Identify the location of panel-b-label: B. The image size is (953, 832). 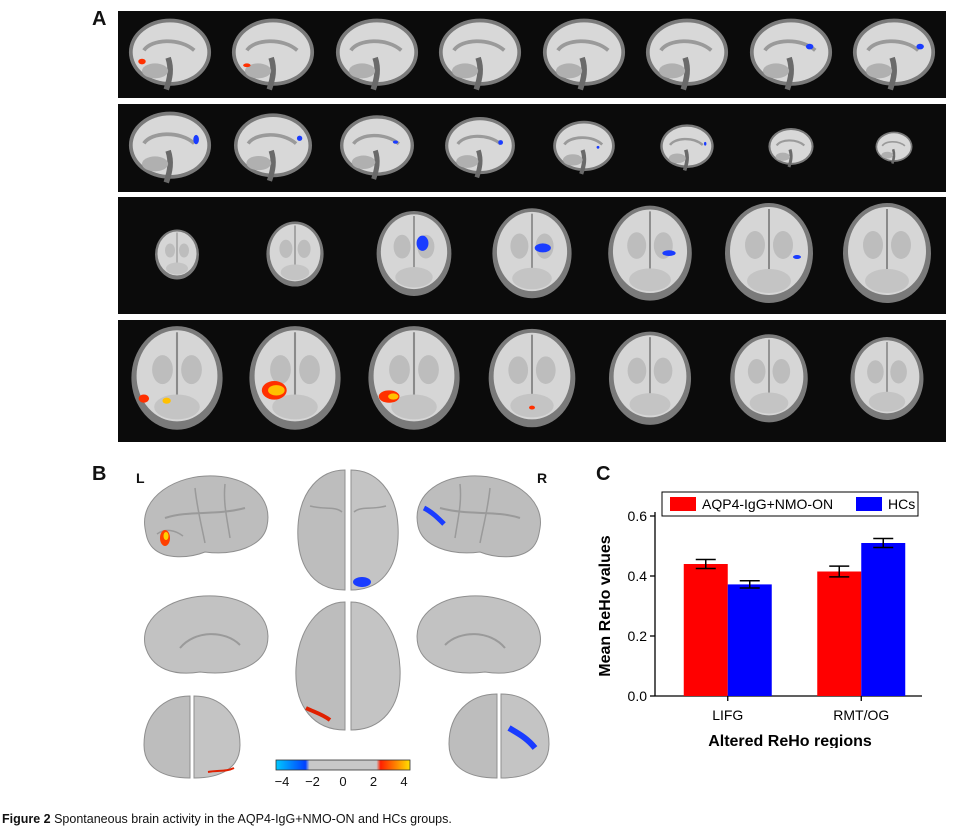
(99, 474).